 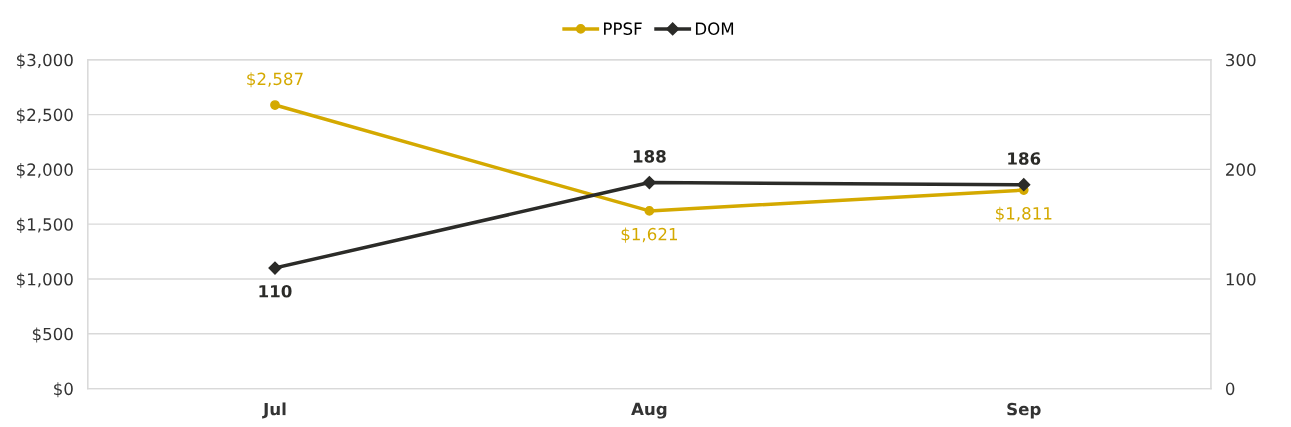 I want to click on y-tick-label: $2,000, so click(x=44, y=171).